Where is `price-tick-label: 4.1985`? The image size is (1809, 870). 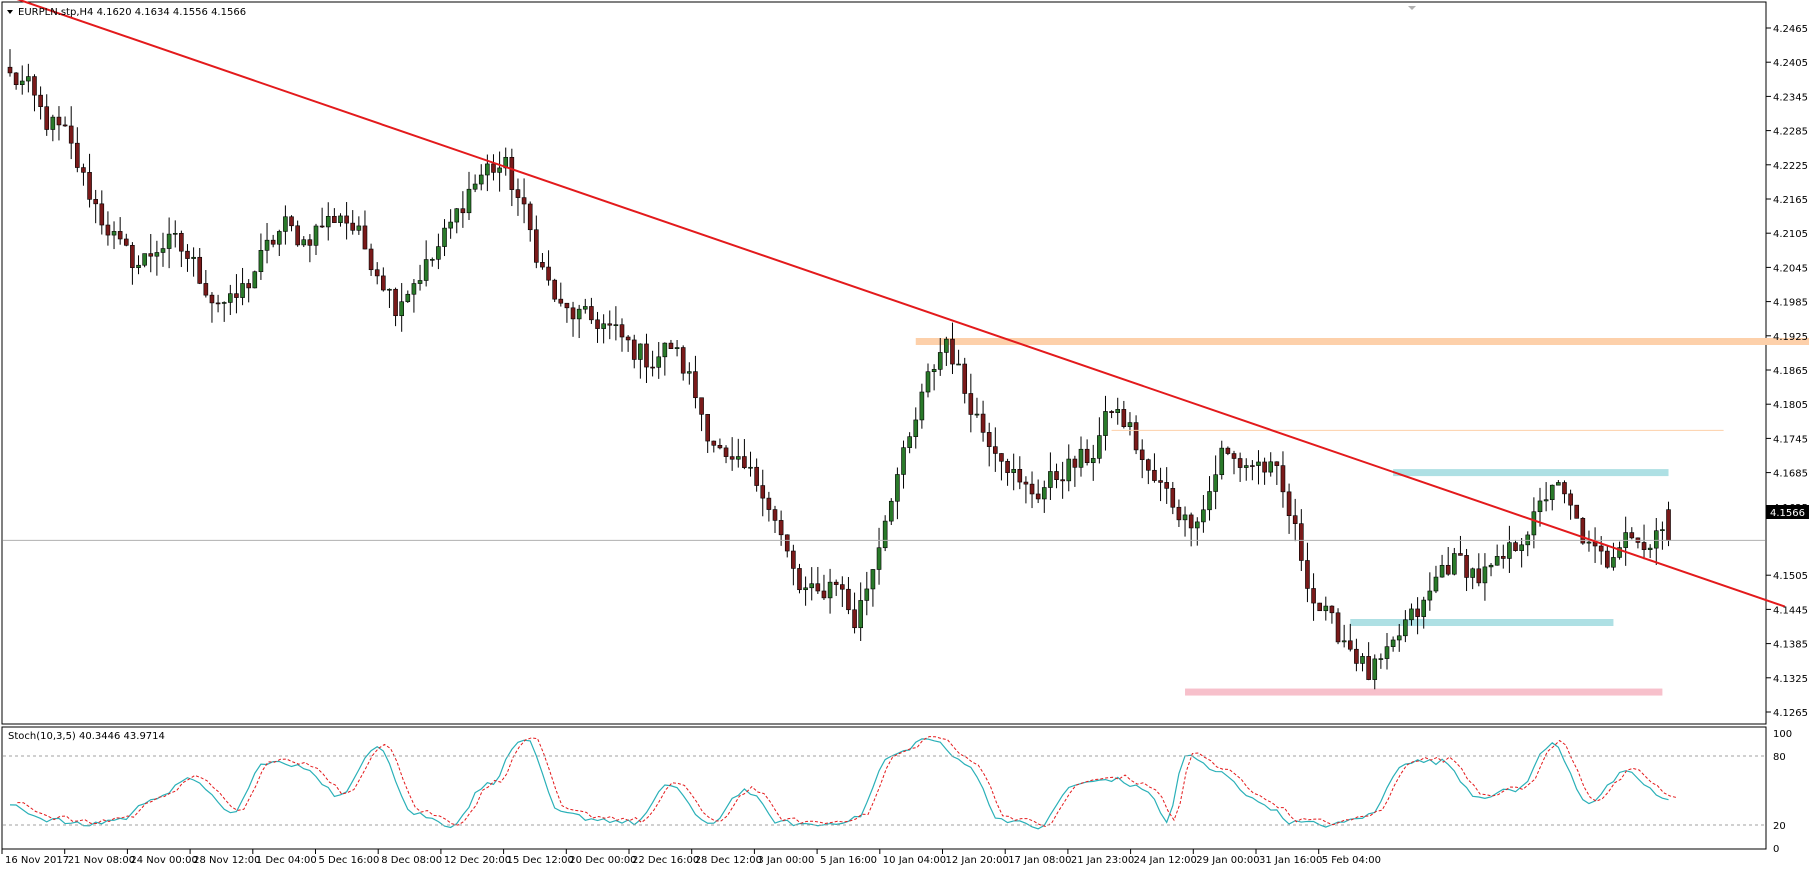
price-tick-label: 4.1985 is located at coordinates (1790, 303).